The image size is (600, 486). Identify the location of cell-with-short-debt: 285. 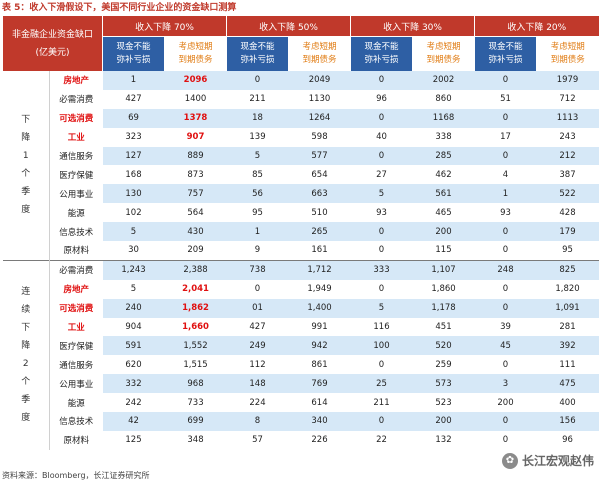
(443, 156).